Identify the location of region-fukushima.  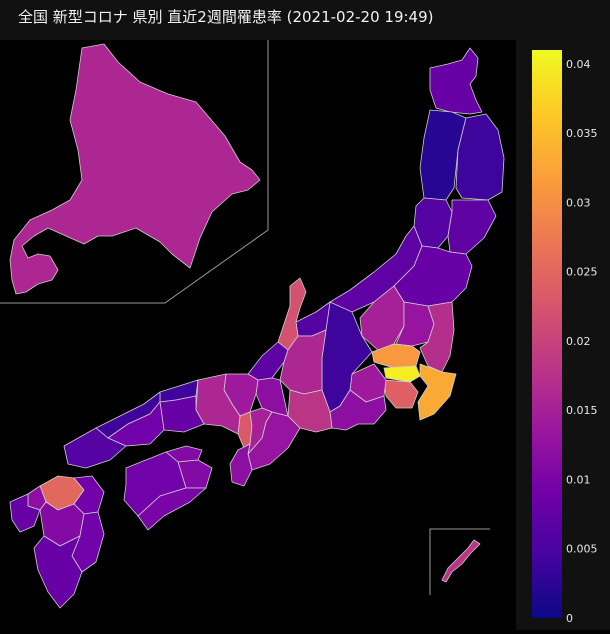
(433, 276).